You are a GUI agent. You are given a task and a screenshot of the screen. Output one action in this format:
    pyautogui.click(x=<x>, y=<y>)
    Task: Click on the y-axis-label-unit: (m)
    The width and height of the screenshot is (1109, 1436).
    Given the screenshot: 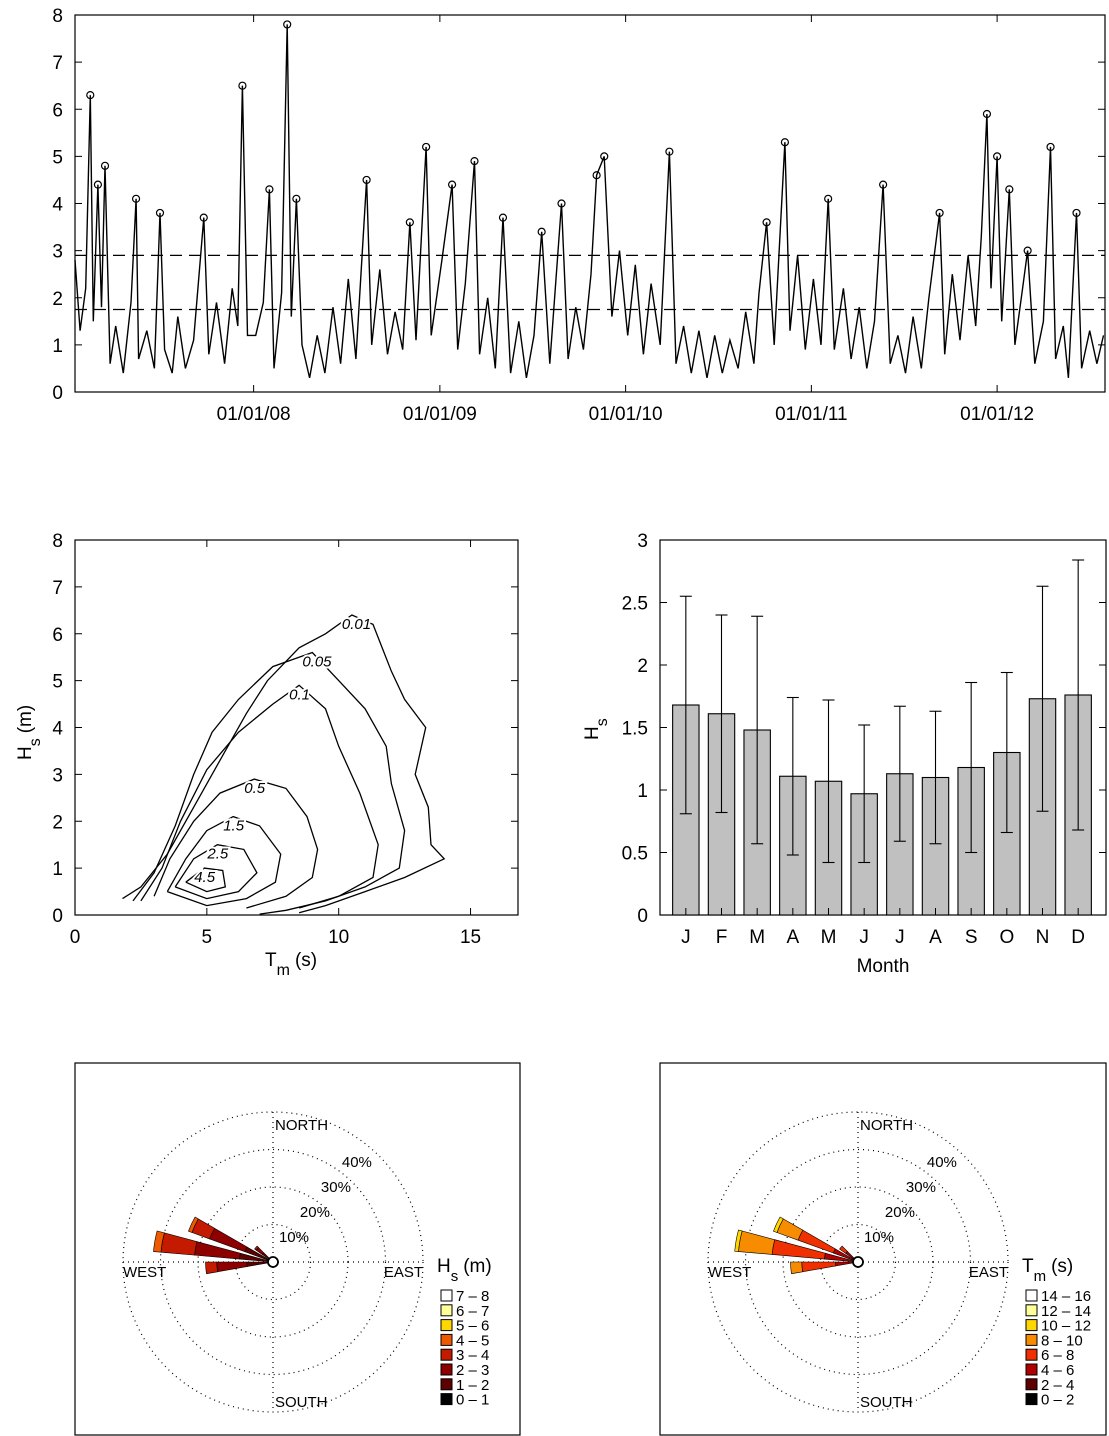 What is the action you would take?
    pyautogui.click(x=25, y=719)
    